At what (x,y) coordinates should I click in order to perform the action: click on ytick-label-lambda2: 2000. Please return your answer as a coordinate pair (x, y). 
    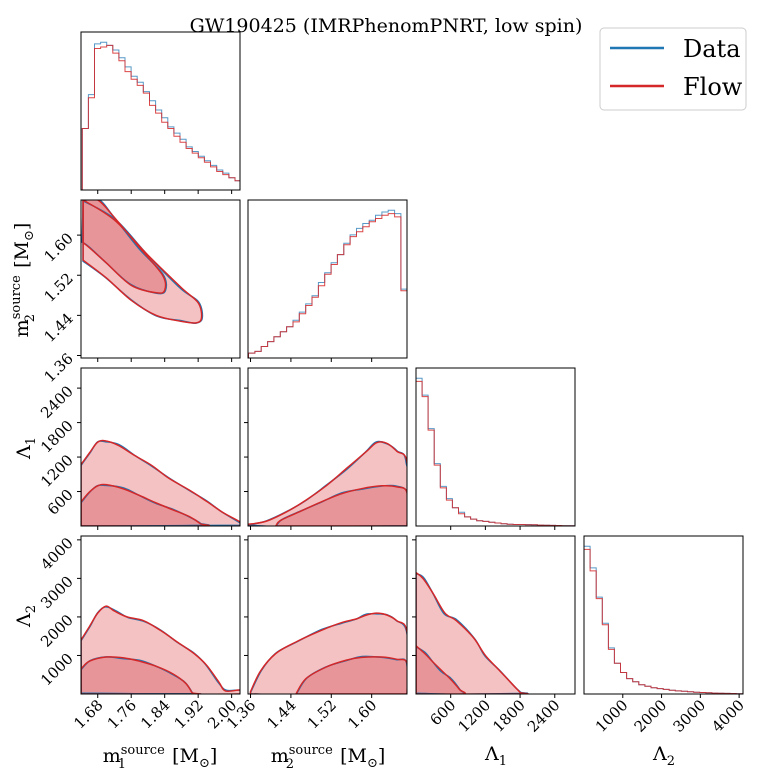
    Looking at the image, I should click on (57, 631).